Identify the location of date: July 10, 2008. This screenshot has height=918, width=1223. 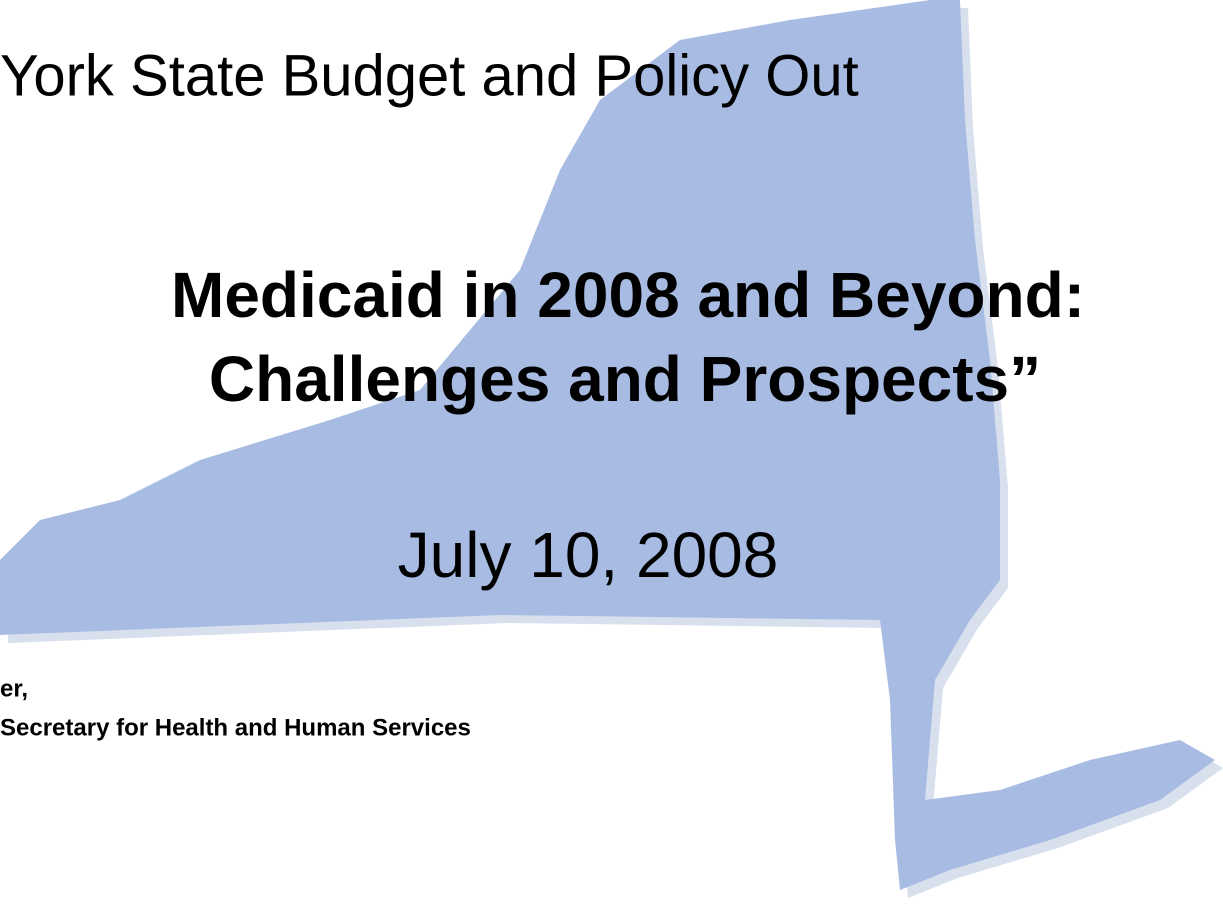
(588, 555).